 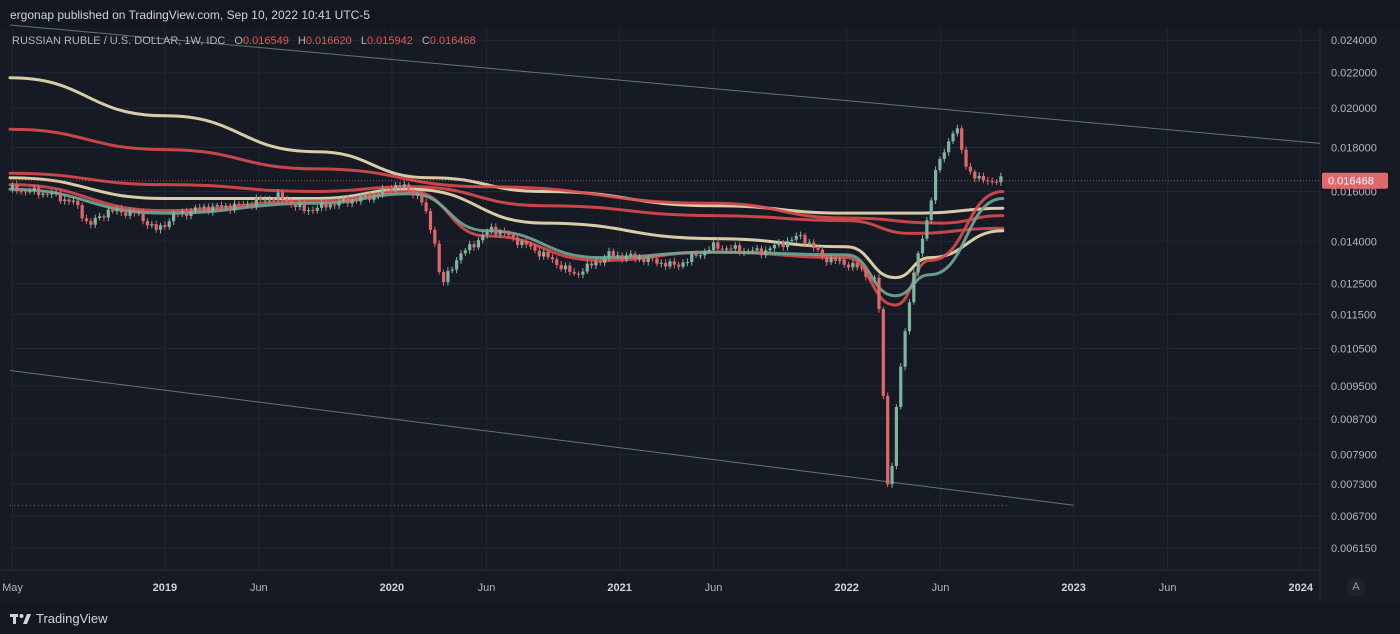 What do you see at coordinates (1073, 588) in the screenshot?
I see `x-tick-label: 2023` at bounding box center [1073, 588].